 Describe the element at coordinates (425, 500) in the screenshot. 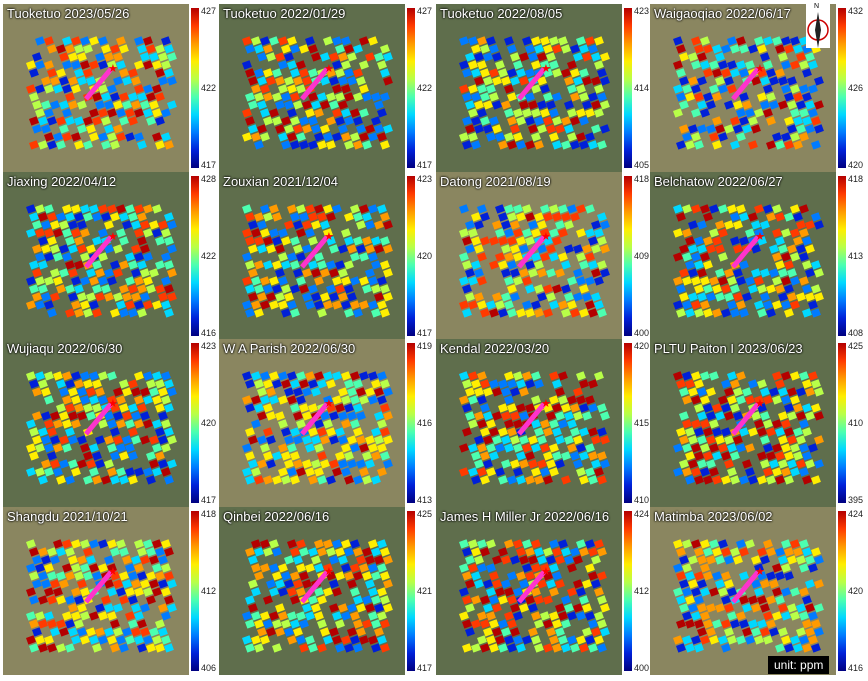

I see `colorbar-tick-min: 413` at that location.